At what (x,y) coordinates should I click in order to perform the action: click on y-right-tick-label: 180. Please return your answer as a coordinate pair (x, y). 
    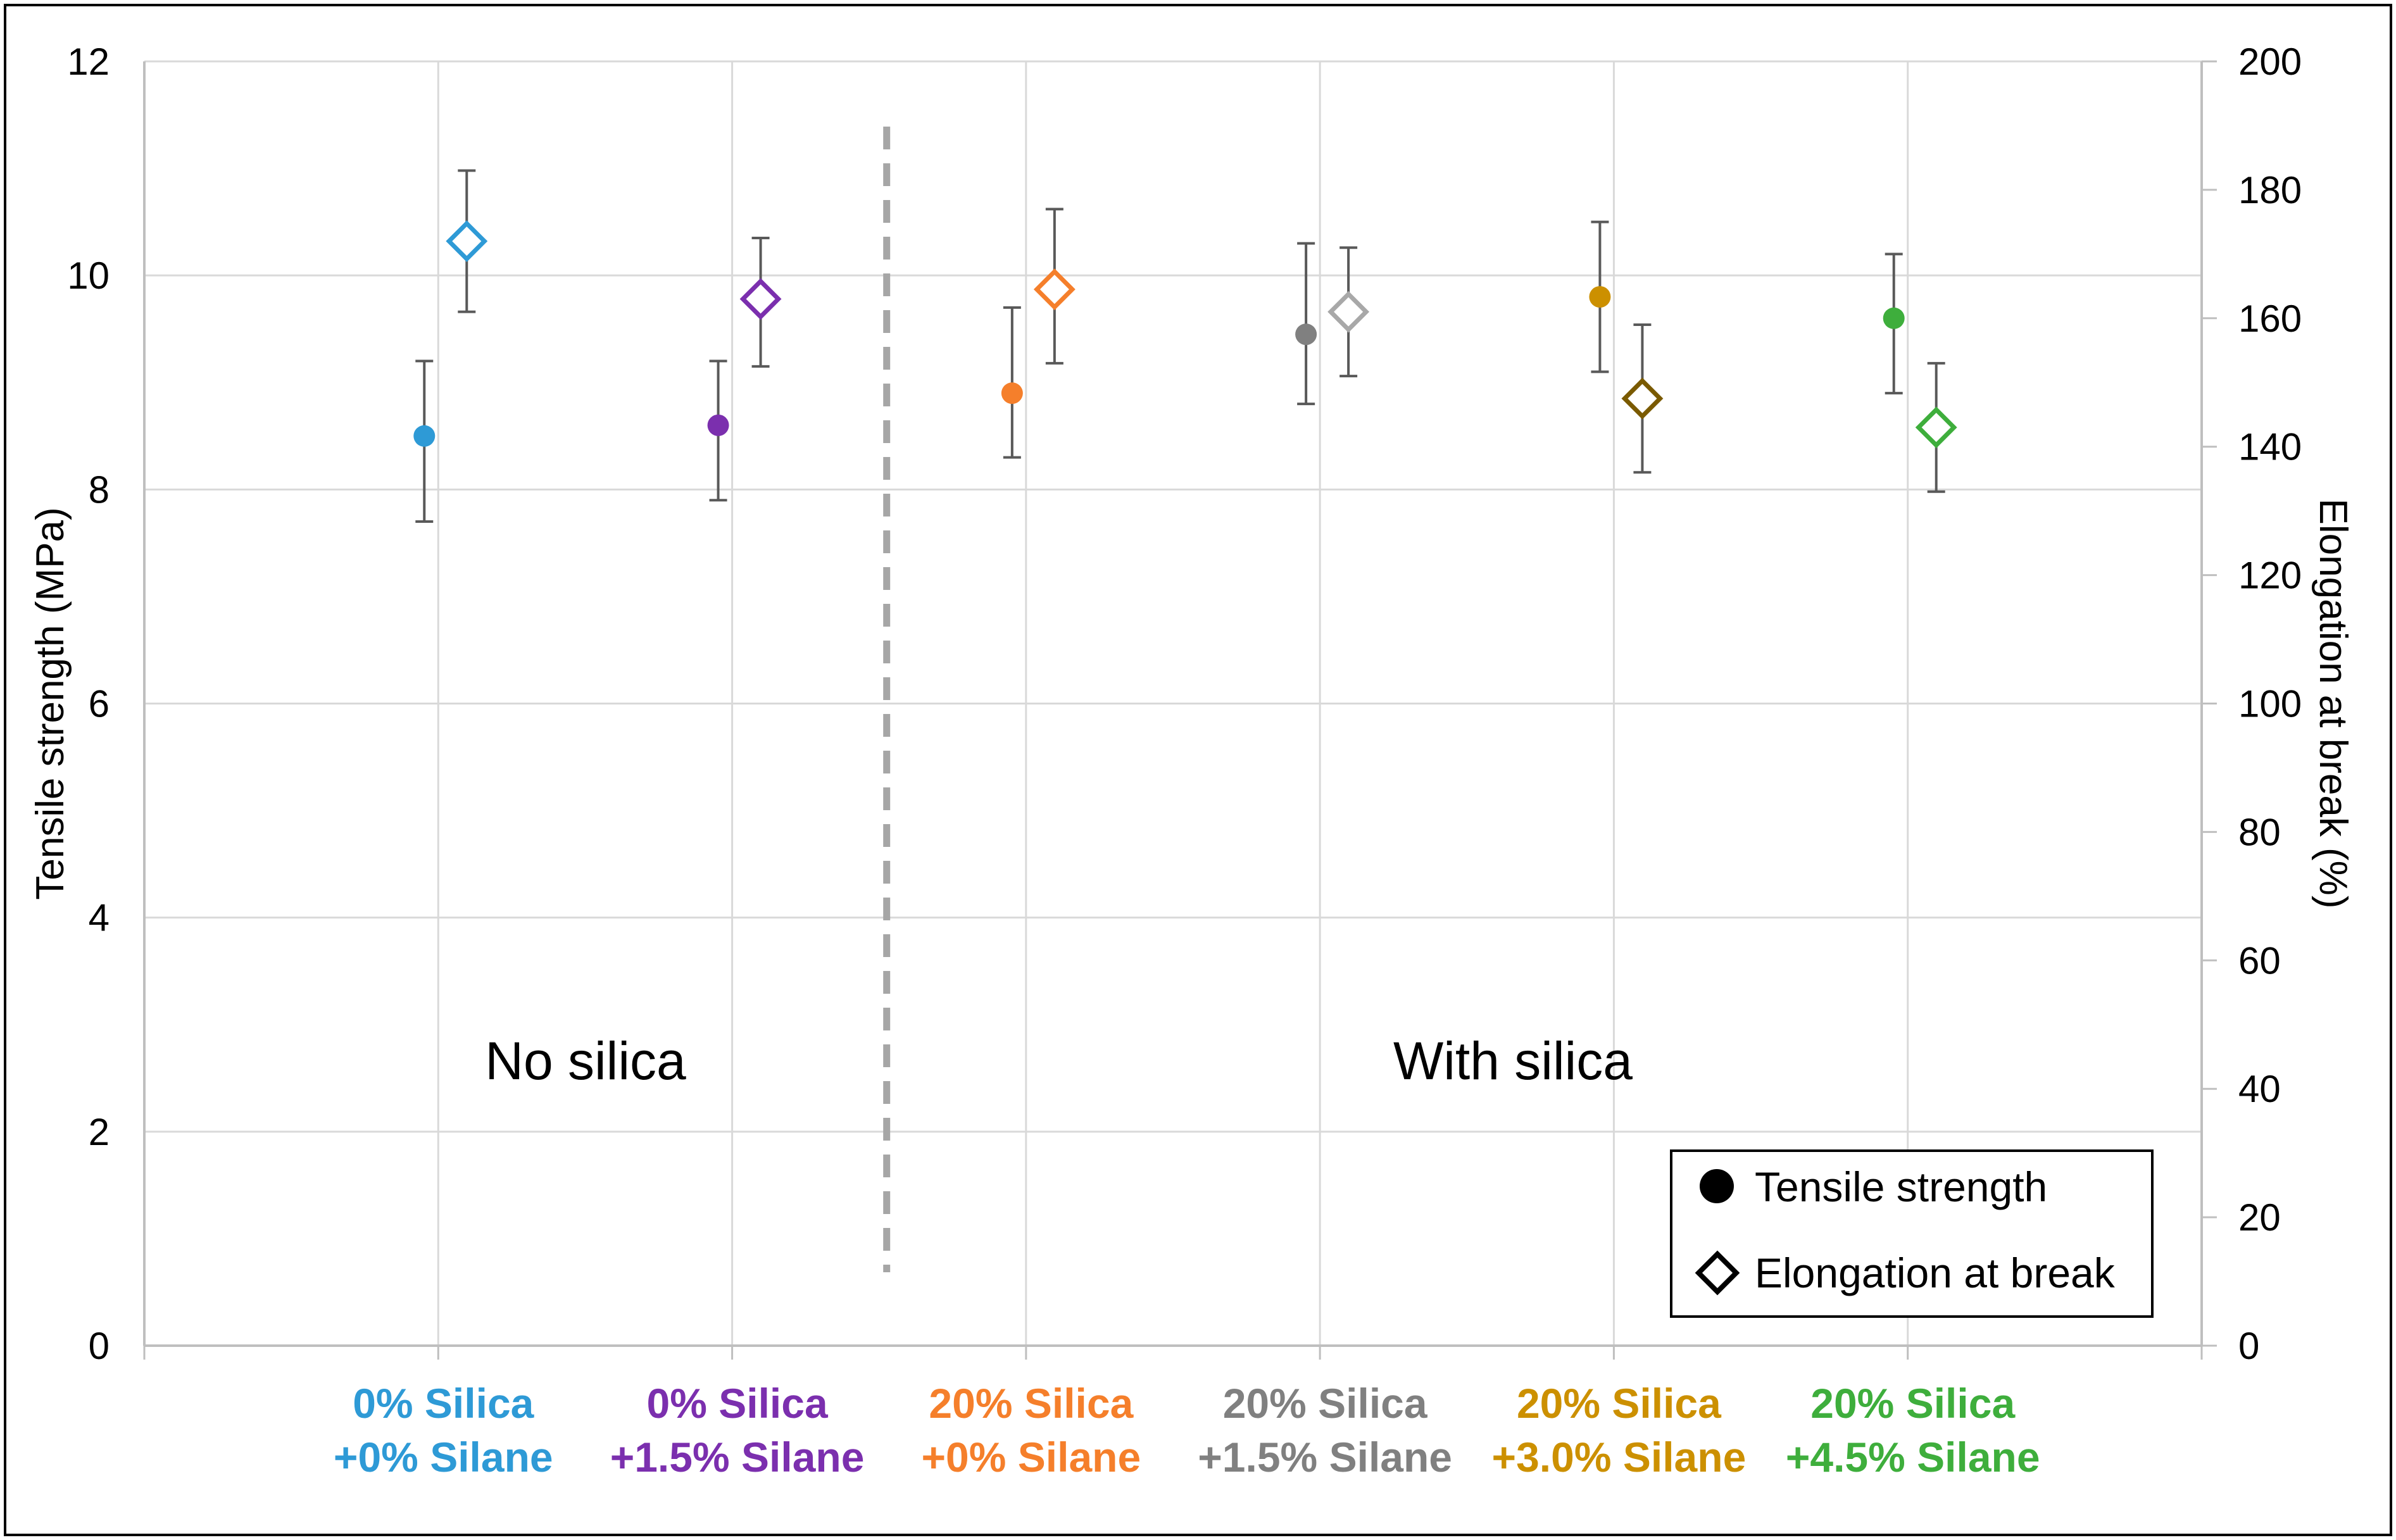
    Looking at the image, I should click on (2270, 190).